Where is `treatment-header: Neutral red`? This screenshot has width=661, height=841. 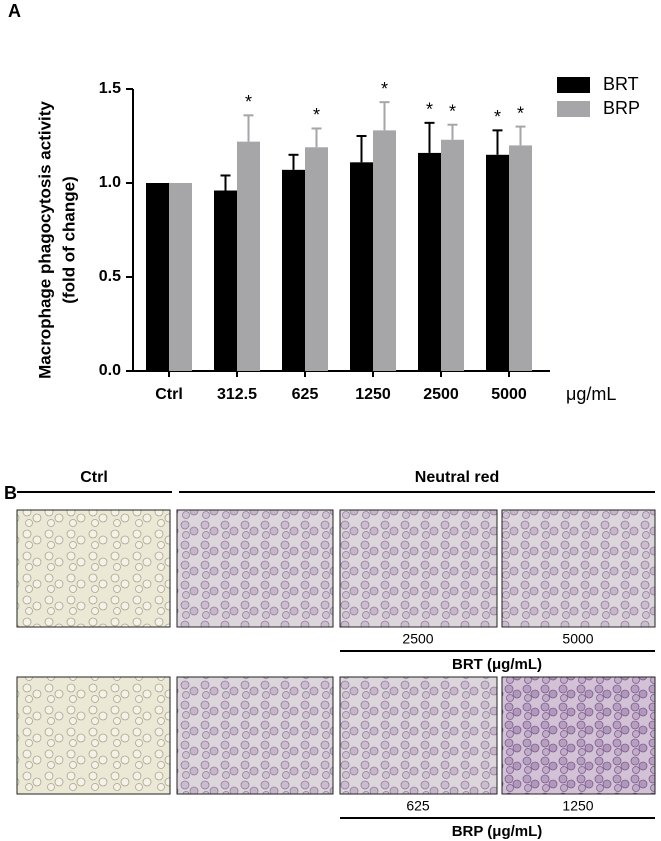
treatment-header: Neutral red is located at coordinates (457, 477).